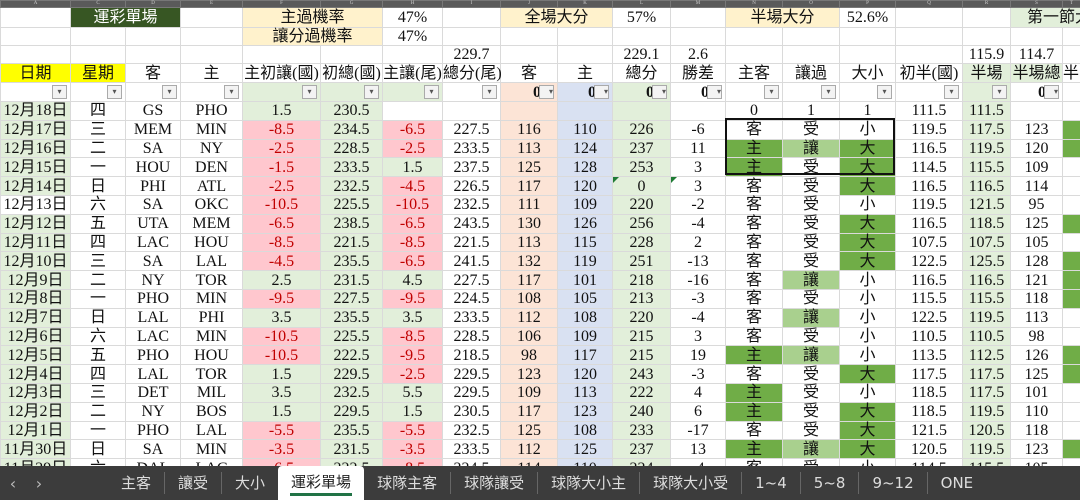 The height and width of the screenshot is (500, 1080). I want to click on cell-margin: 6, so click(698, 411).